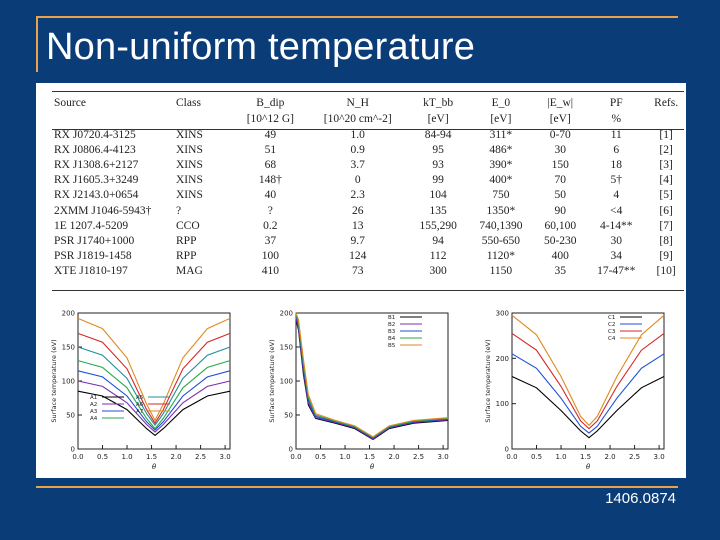  I want to click on x-tick-label: 1.5, so click(369, 457).